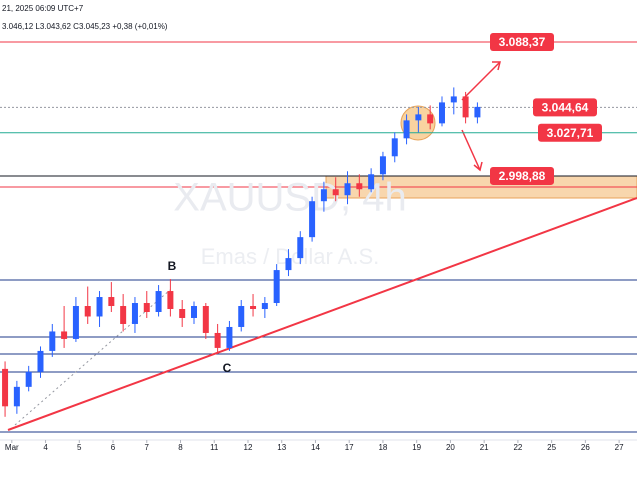 This screenshot has width=637, height=478. Describe the element at coordinates (45, 447) in the screenshot. I see `x-tick-label: 4` at that location.